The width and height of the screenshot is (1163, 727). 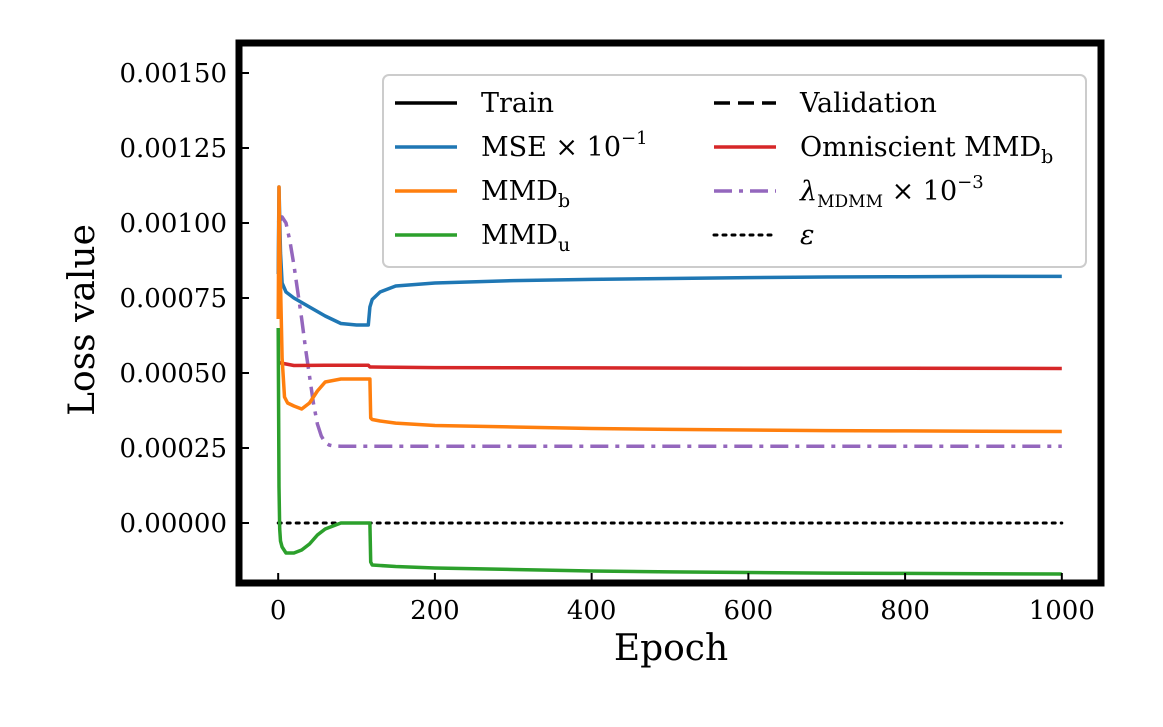 What do you see at coordinates (173, 449) in the screenshot?
I see `y-tick-label-1: 0.00025` at bounding box center [173, 449].